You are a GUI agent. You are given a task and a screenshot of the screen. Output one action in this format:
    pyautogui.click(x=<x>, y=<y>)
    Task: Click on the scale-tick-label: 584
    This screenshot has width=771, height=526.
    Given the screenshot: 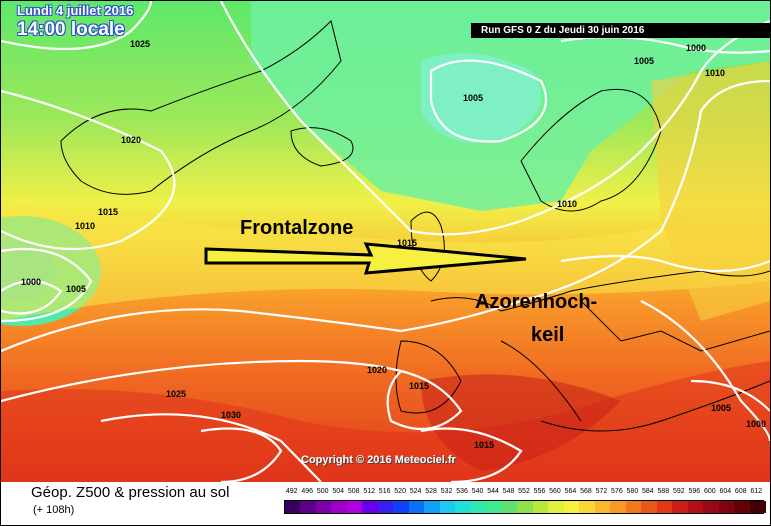 What is the action you would take?
    pyautogui.click(x=648, y=491)
    